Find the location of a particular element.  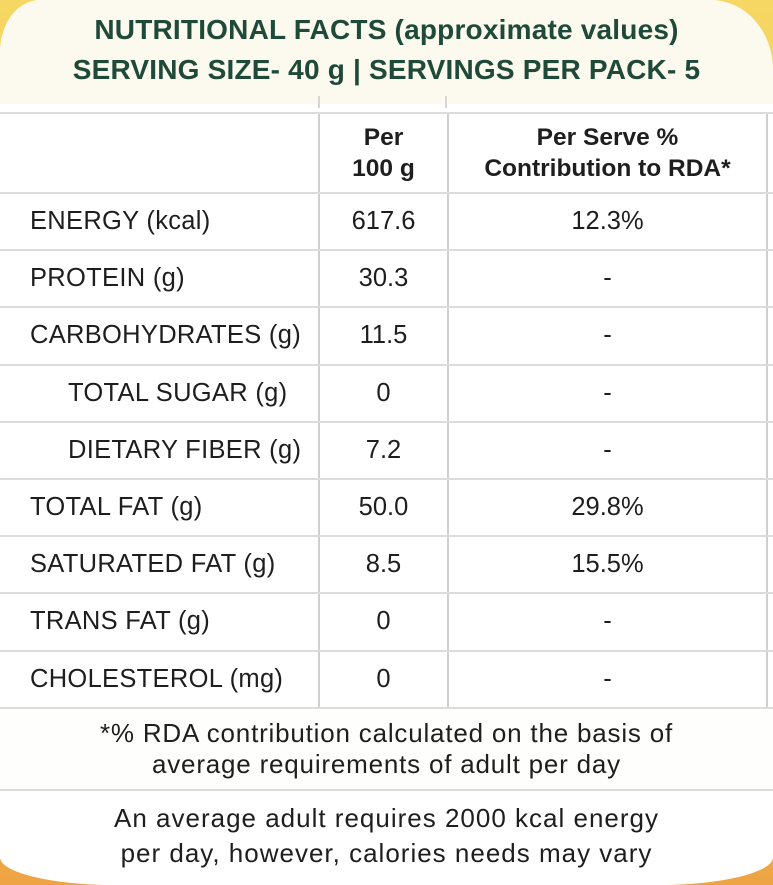

header-cell-per-100g: Per 100 g is located at coordinates (382, 153).